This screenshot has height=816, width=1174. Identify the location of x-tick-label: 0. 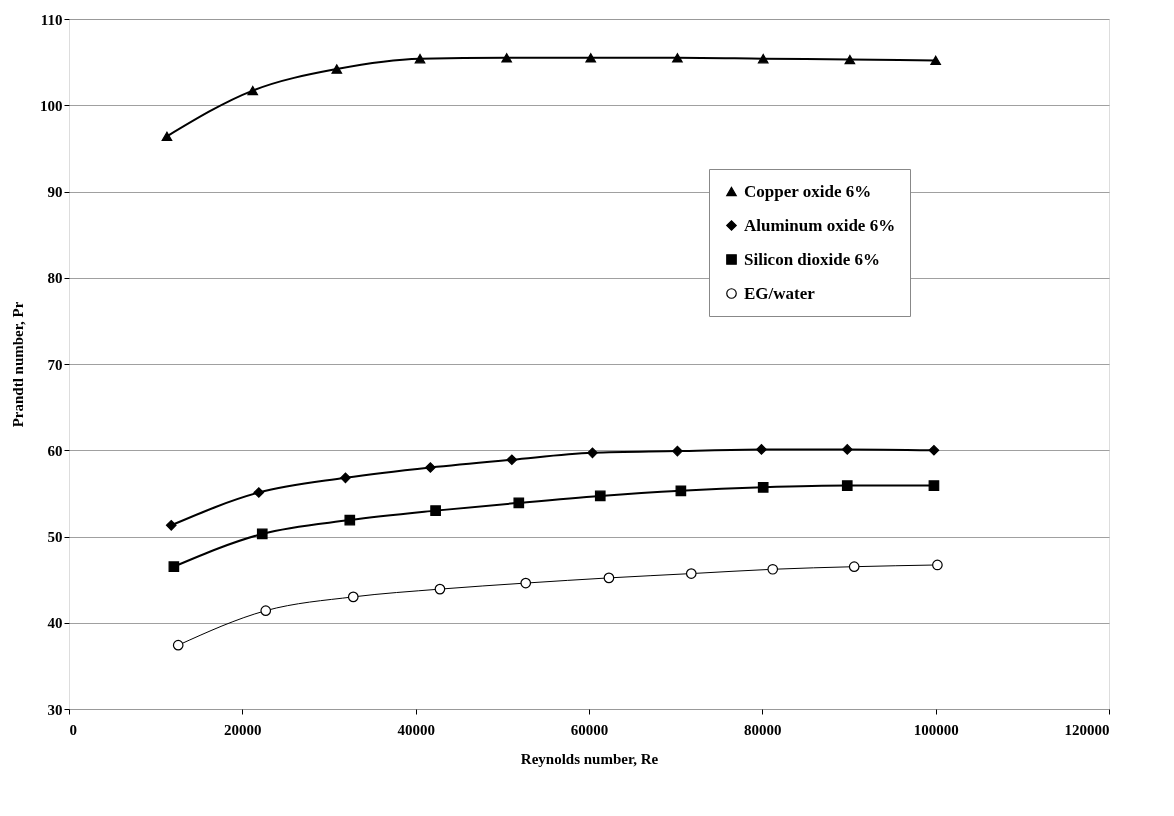
(73, 729).